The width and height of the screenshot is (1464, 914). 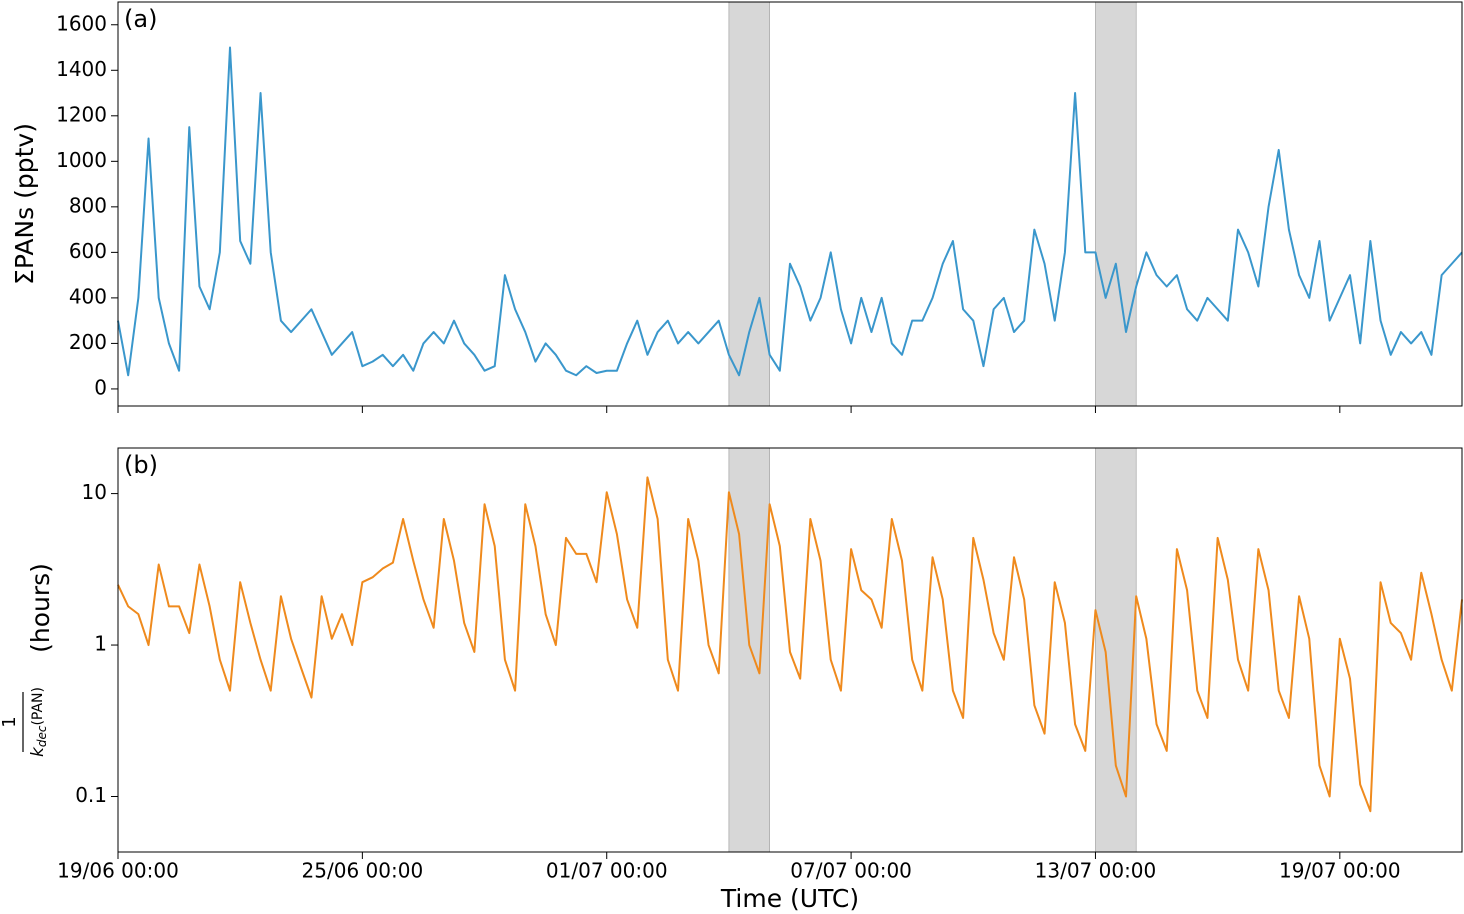 What do you see at coordinates (88, 342) in the screenshot?
I see `y-tick-label: 200` at bounding box center [88, 342].